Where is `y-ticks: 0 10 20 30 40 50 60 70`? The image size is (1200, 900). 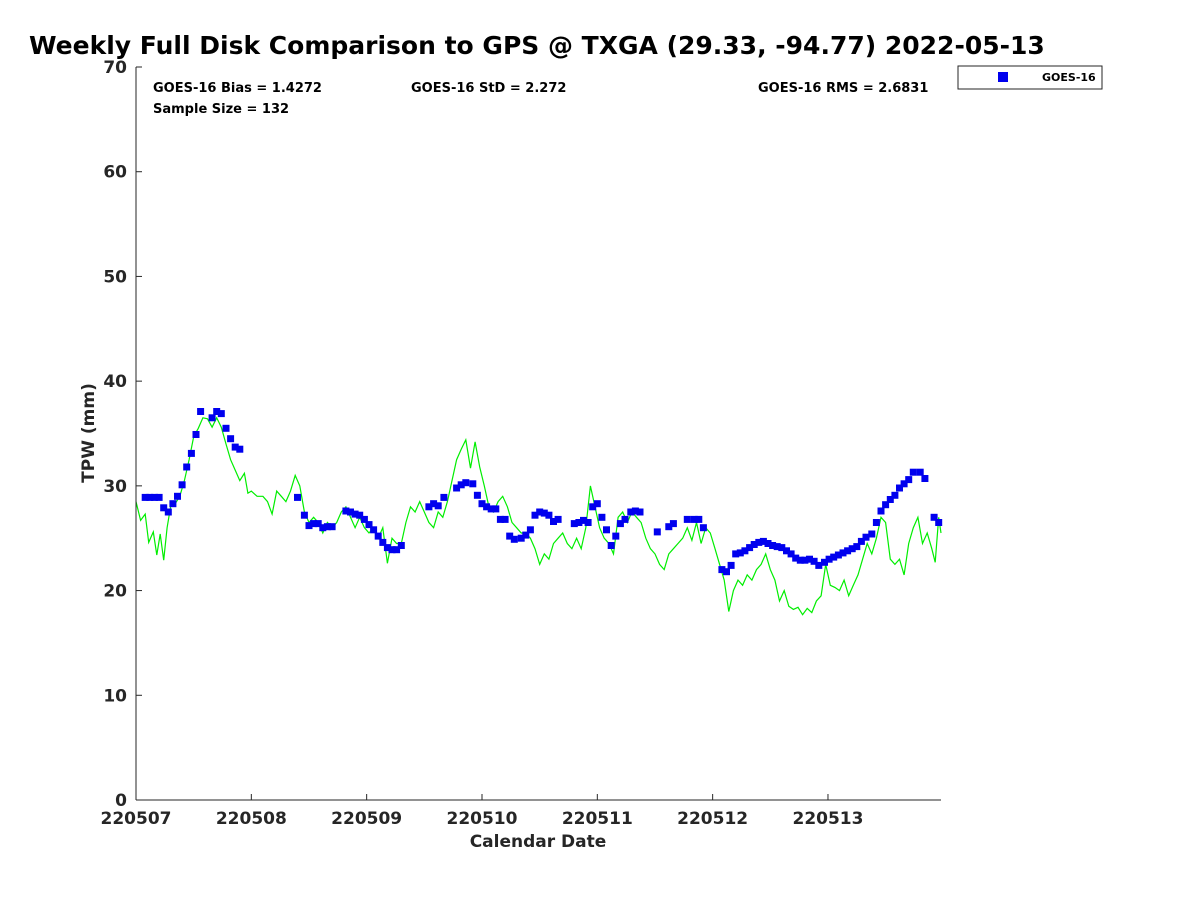
y-ticks: 0 10 20 30 40 50 60 70 is located at coordinates (122, 434).